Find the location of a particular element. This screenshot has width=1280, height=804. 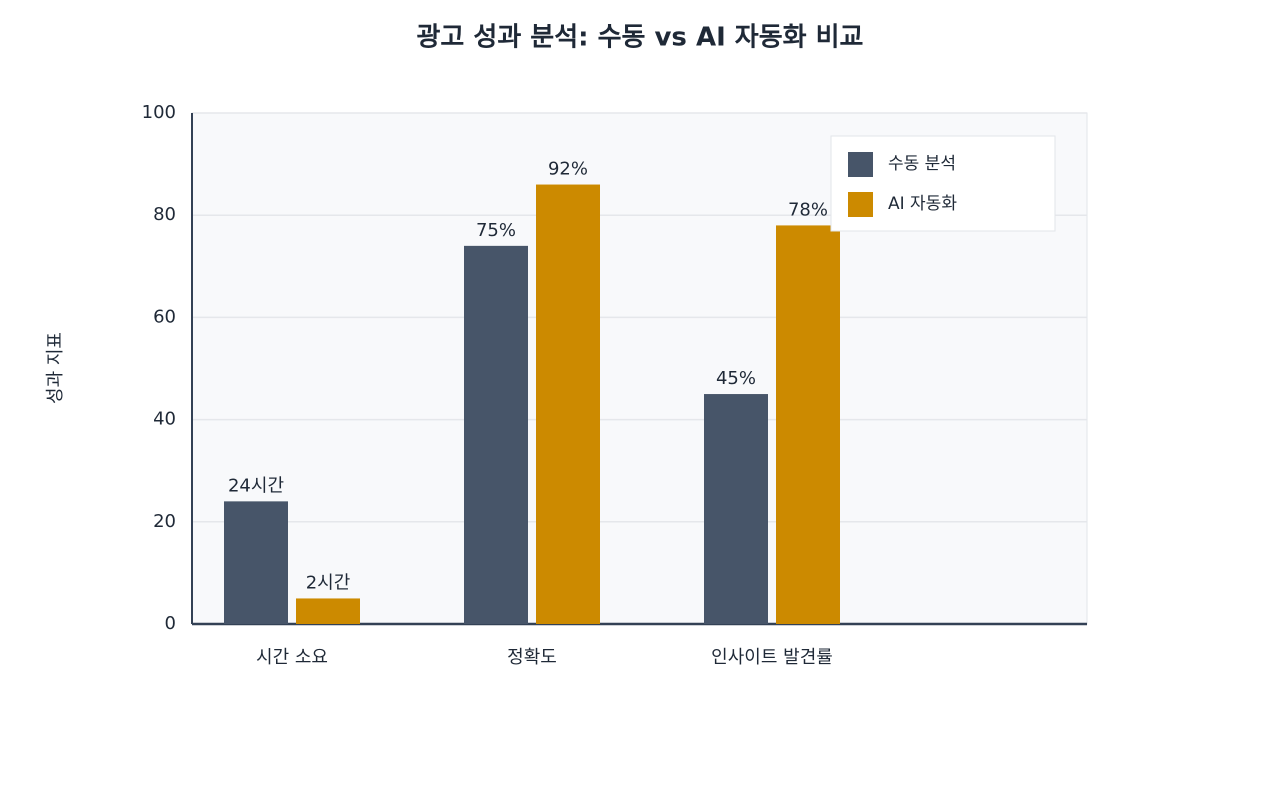

bar-annotation: 45% is located at coordinates (736, 378).